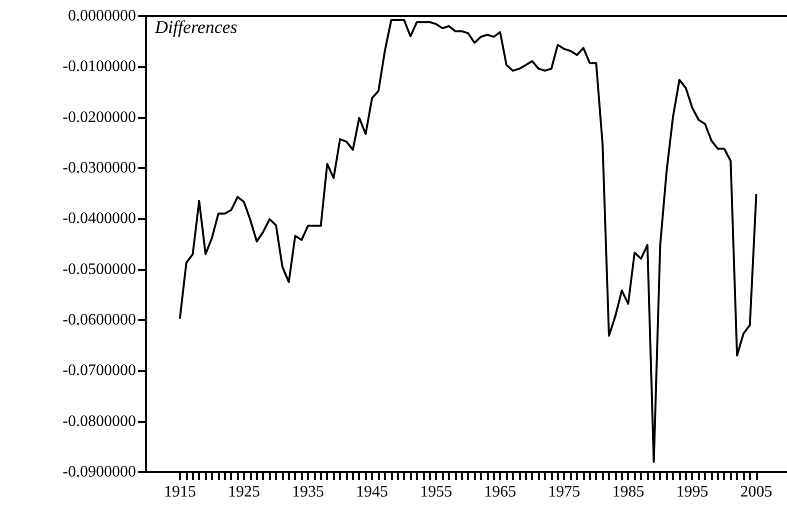 This screenshot has width=787, height=510. I want to click on x-tick-label: 1995, so click(692, 492).